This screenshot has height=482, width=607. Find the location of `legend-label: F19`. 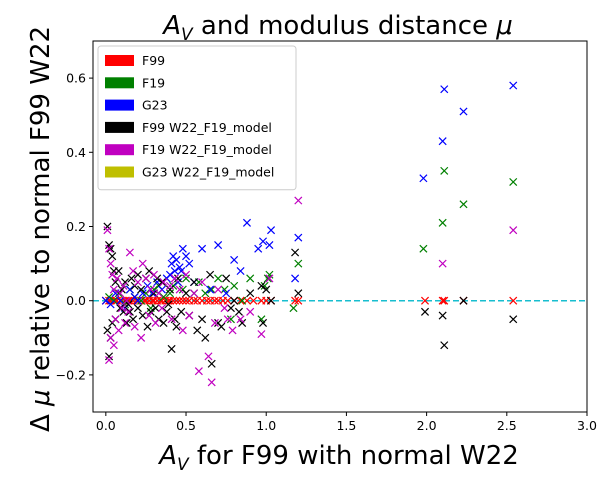

legend-label: F19 is located at coordinates (153, 82).